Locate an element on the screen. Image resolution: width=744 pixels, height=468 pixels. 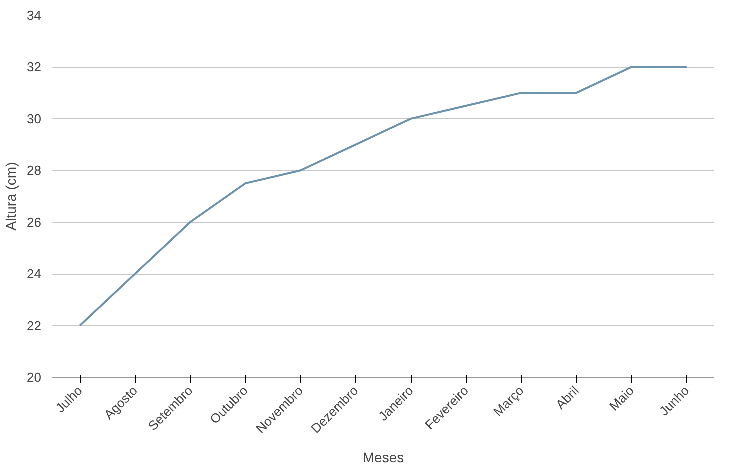
y-tick-label: 34 is located at coordinates (34, 15).